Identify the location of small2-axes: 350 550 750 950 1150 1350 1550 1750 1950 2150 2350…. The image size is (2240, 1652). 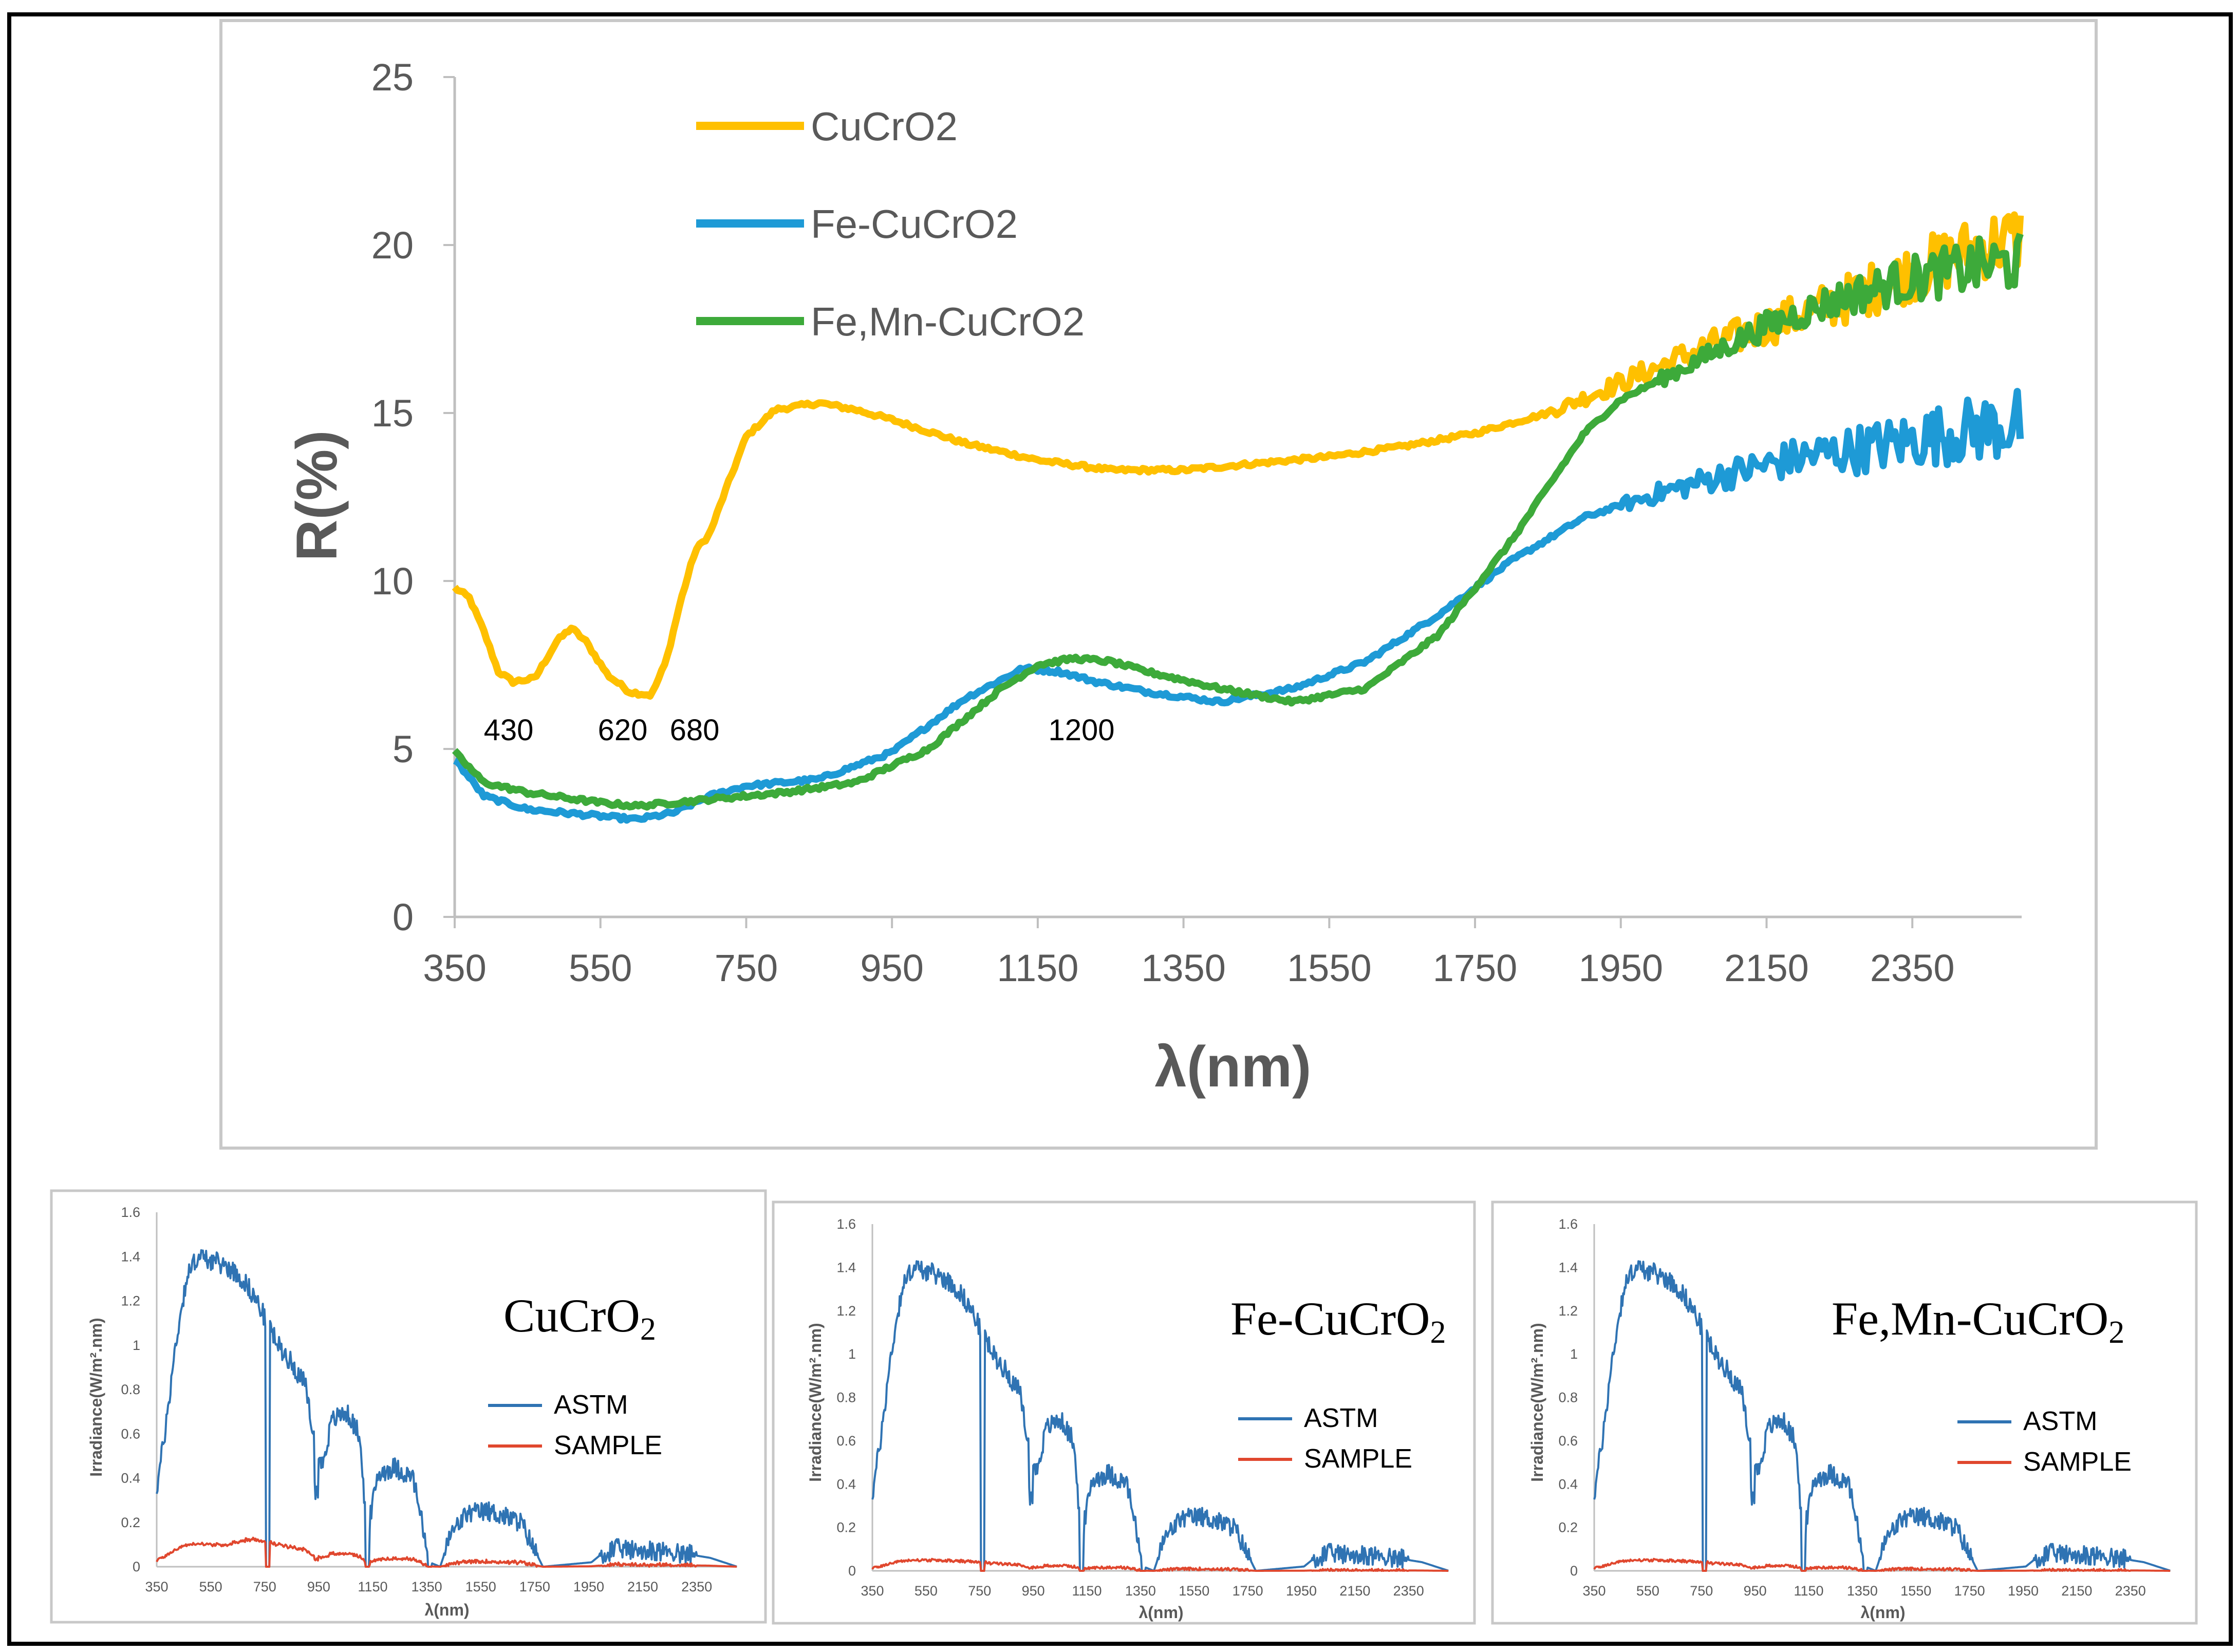
(1142, 1408).